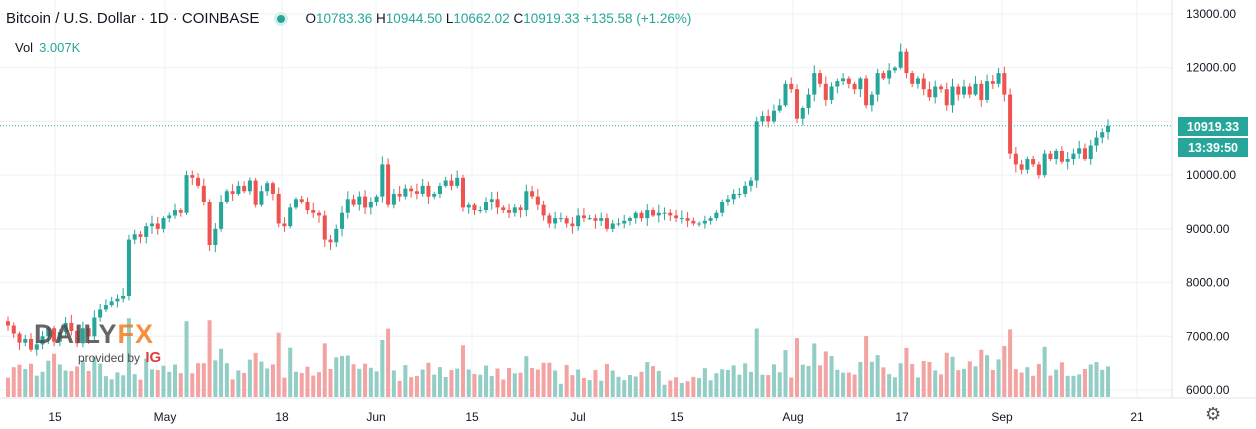  I want to click on open-value: 10783.36, so click(344, 18).